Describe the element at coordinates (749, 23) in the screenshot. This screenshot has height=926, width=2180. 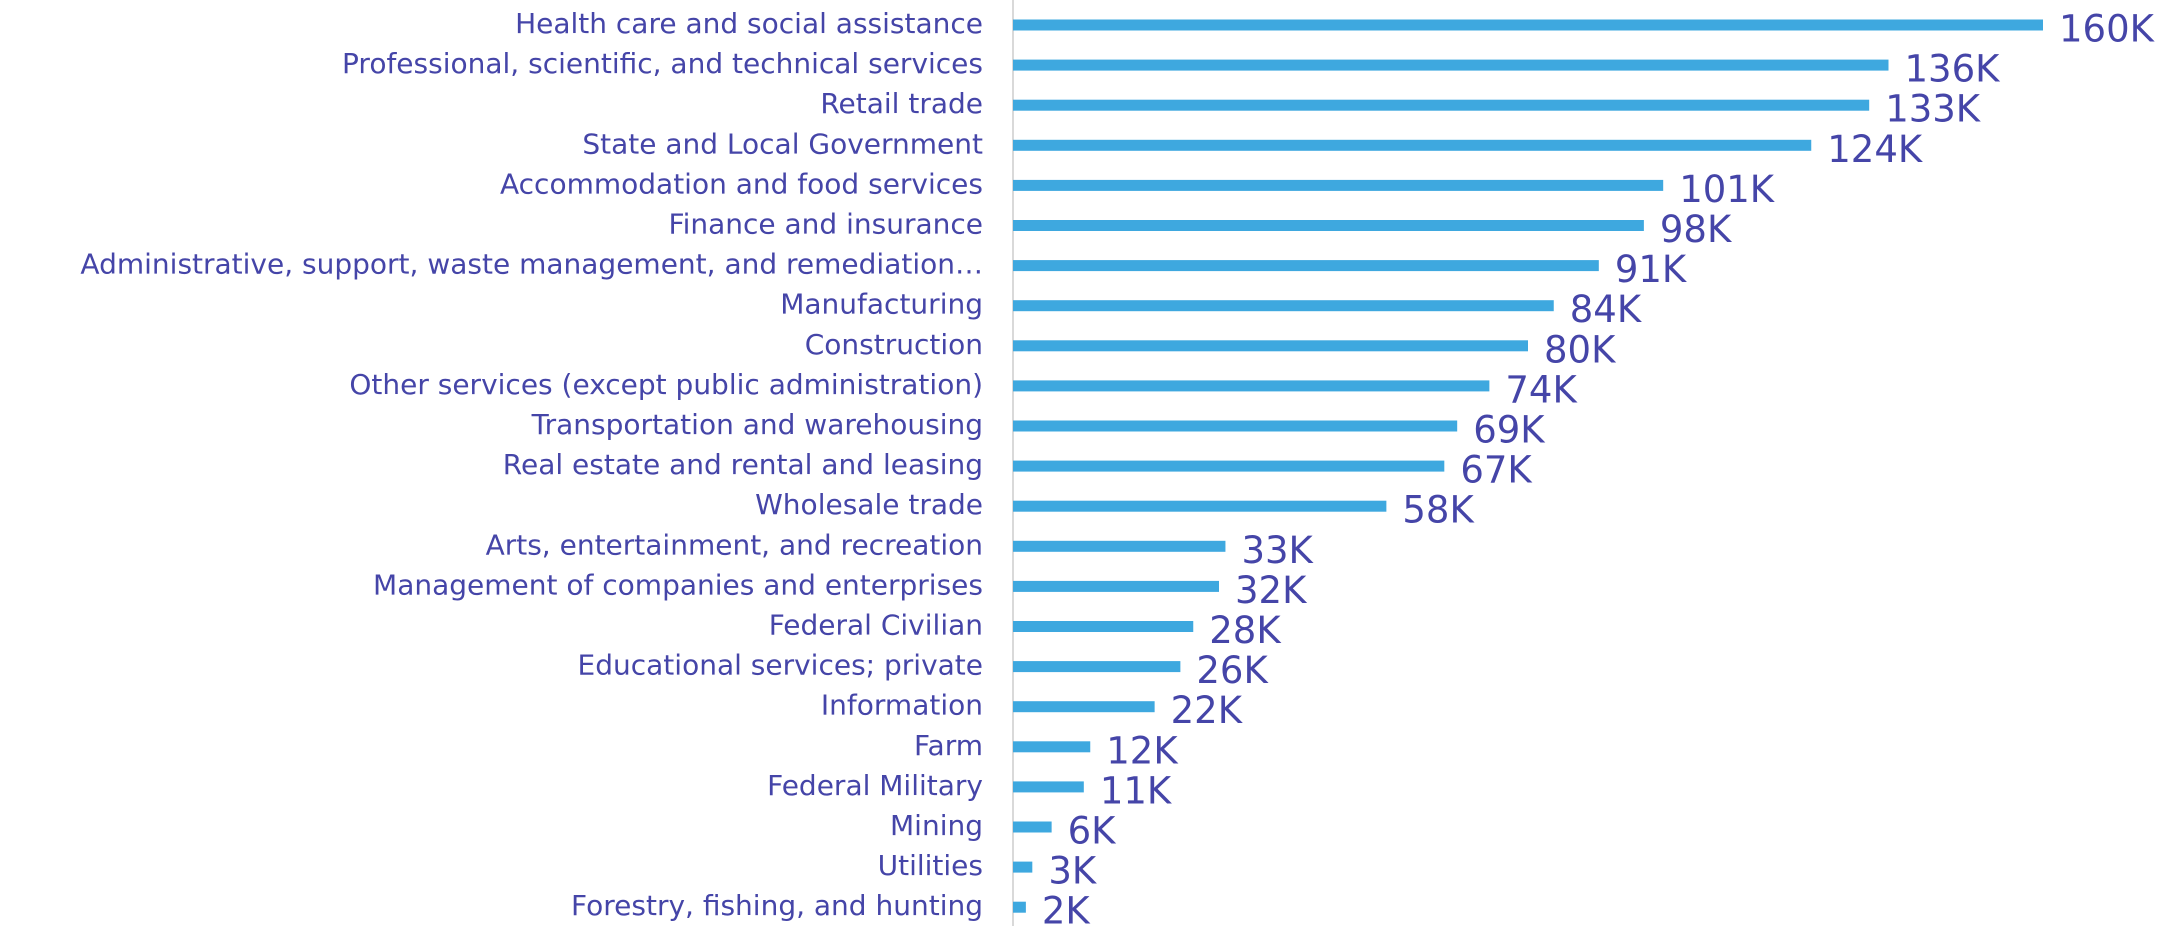
I see `category-label: Health care and social assistance` at that location.